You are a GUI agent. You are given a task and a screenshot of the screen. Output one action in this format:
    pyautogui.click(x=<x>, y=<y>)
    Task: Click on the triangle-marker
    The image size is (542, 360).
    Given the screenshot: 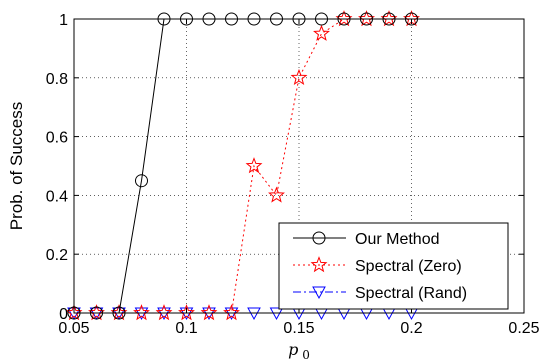 What is the action you would take?
    pyautogui.click(x=319, y=293)
    